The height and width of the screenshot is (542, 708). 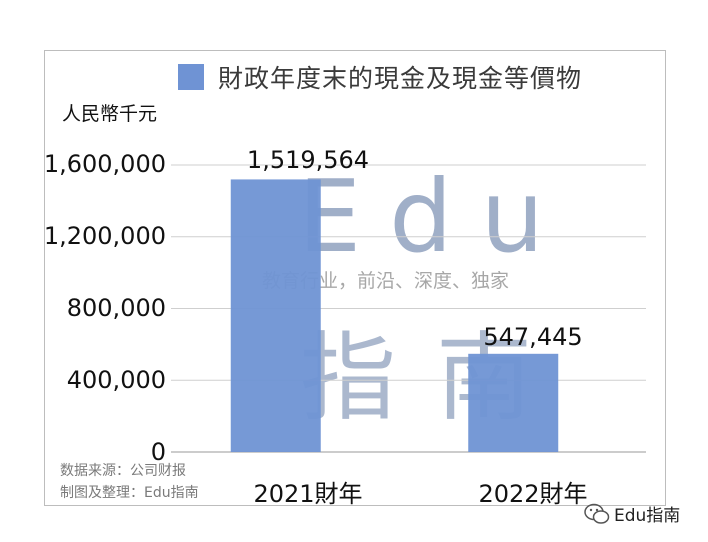 What do you see at coordinates (597, 513) in the screenshot?
I see `wechat-icon` at bounding box center [597, 513].